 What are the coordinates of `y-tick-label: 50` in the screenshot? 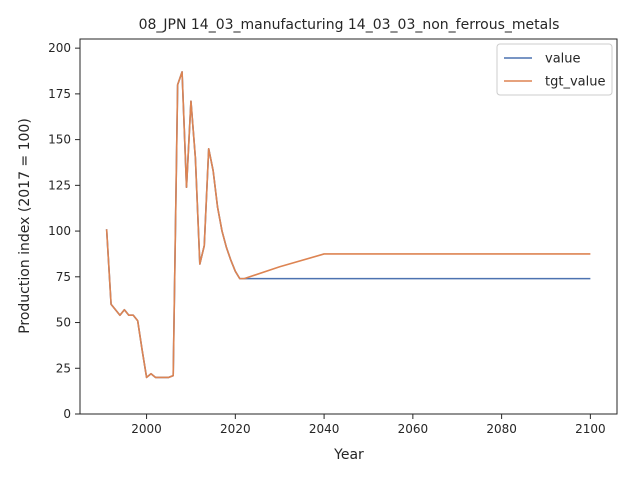 It's located at (63, 323).